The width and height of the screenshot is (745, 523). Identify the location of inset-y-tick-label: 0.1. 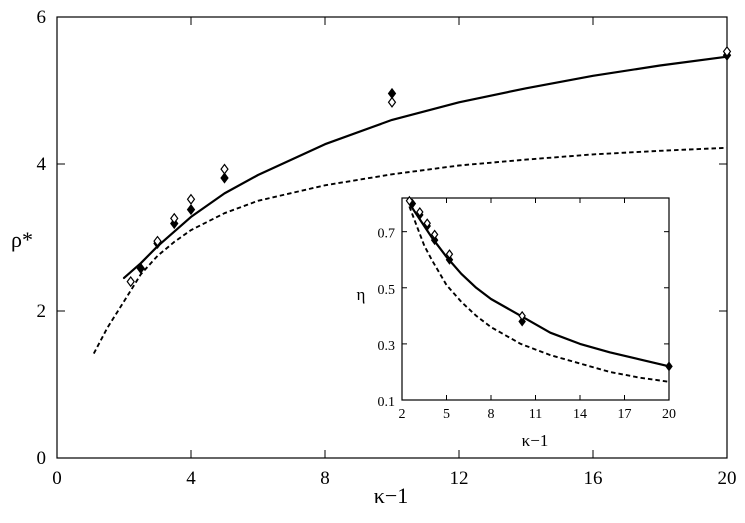
(387, 402).